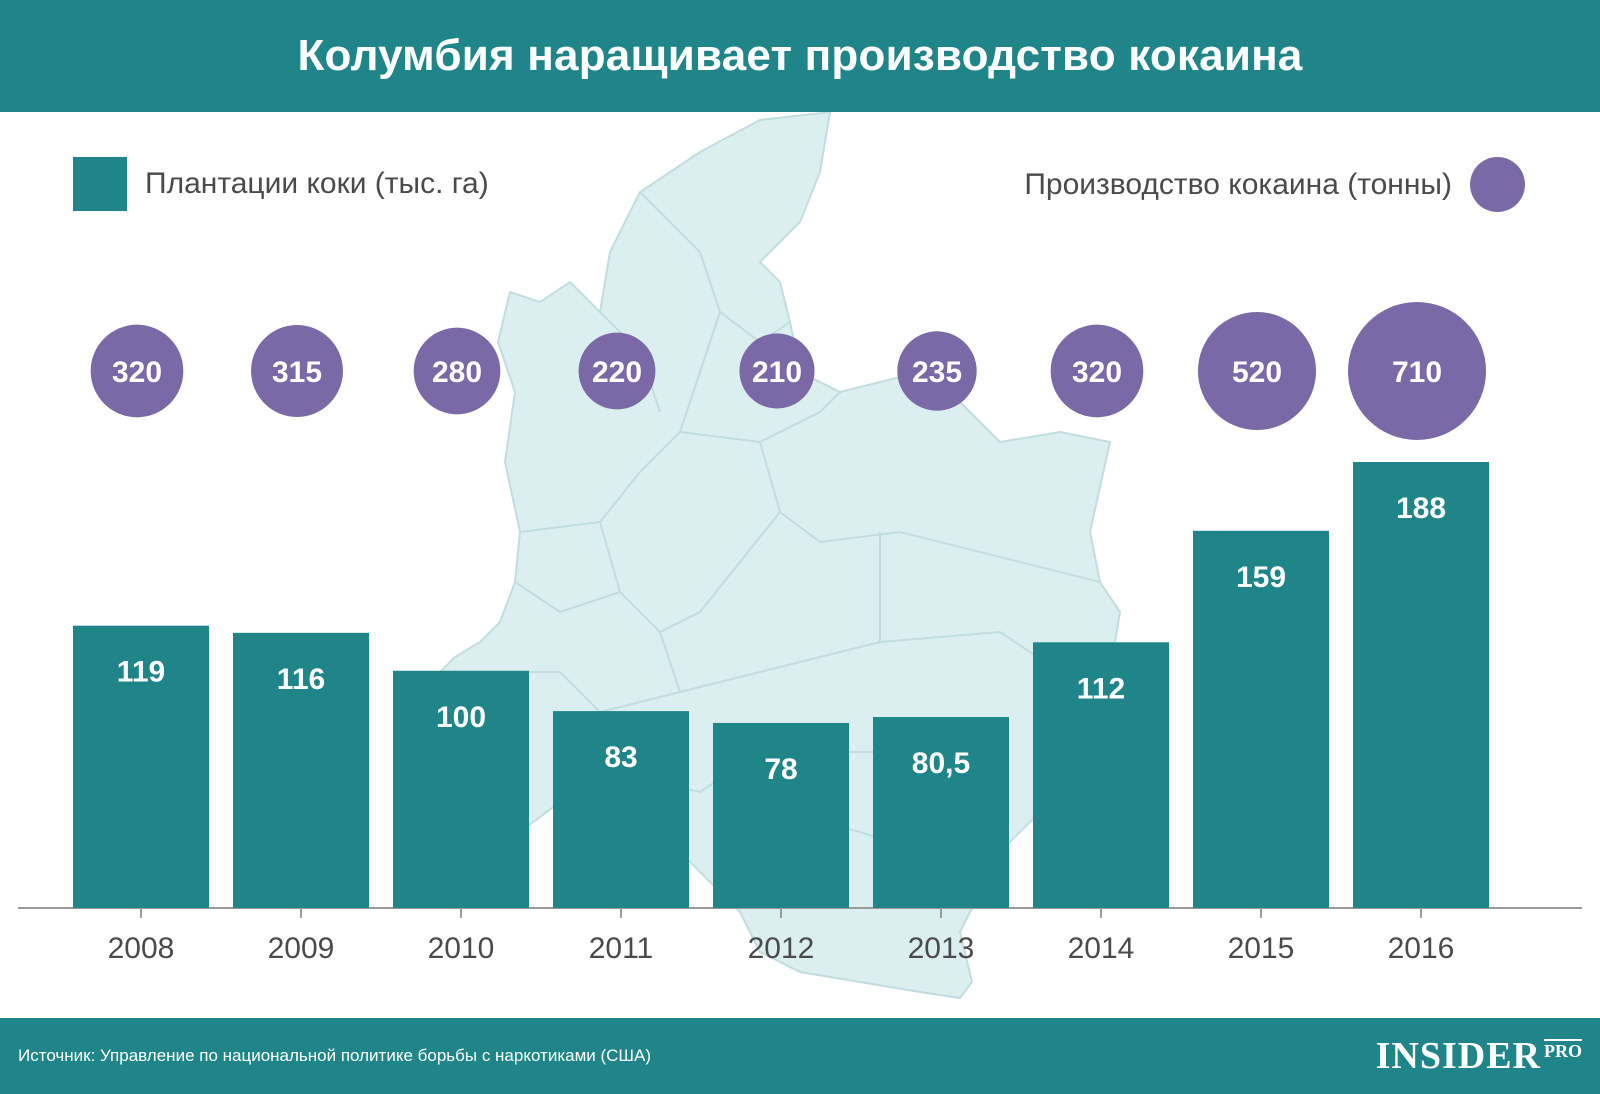  I want to click on x-tick-label-2014: 2014, so click(1101, 948).